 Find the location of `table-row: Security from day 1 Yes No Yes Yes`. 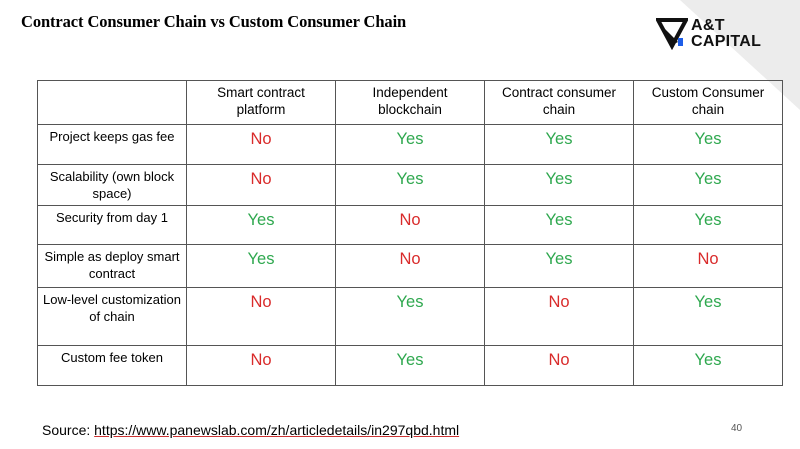

table-row: Security from day 1 Yes No Yes Yes is located at coordinates (410, 225).